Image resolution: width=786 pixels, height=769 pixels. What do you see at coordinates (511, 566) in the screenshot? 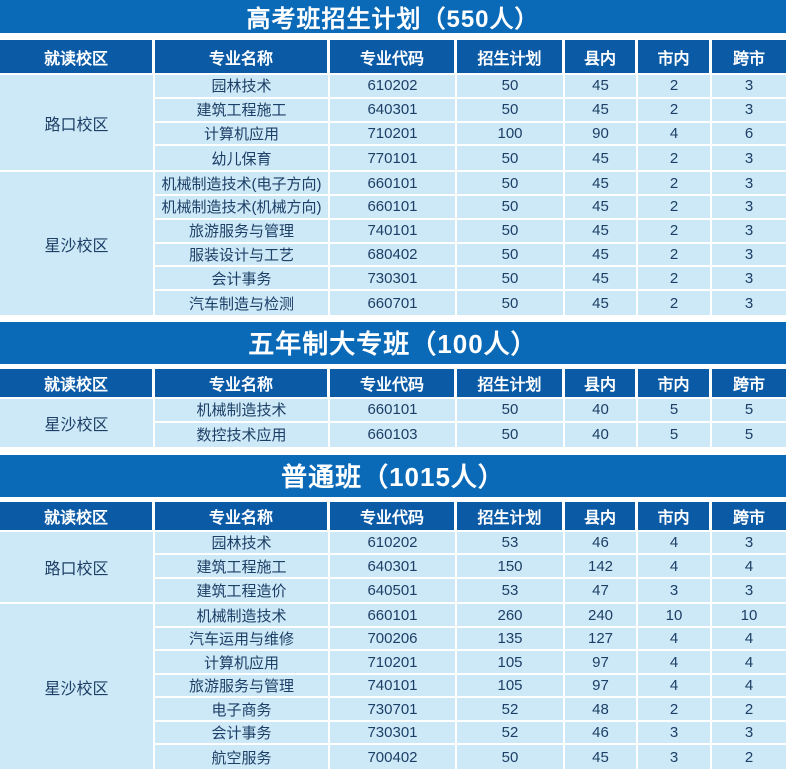
I see `cell-plan: 150` at bounding box center [511, 566].